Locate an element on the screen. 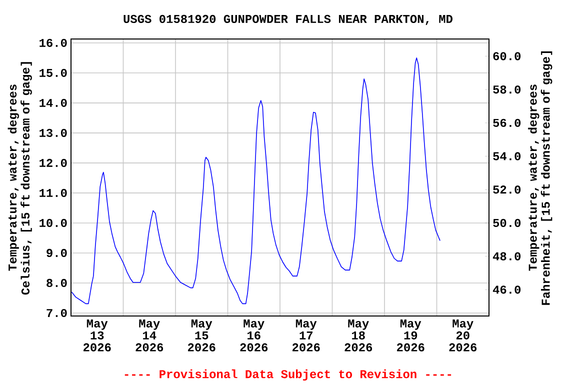 This screenshot has width=576, height=384. y2-tick-label: 52.0 is located at coordinates (507, 190).